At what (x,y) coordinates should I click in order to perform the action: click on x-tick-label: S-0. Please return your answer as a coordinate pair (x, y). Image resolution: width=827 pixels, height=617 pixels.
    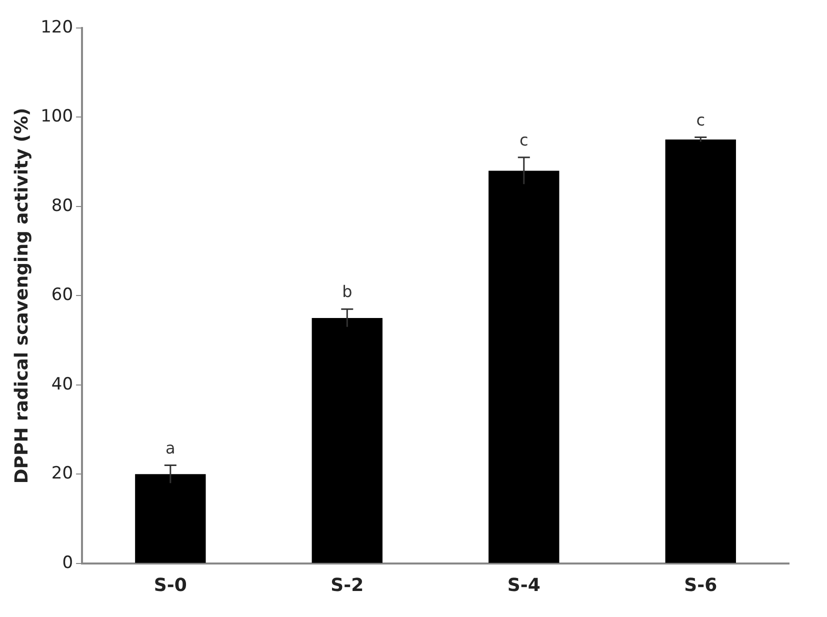
    Looking at the image, I should click on (170, 585).